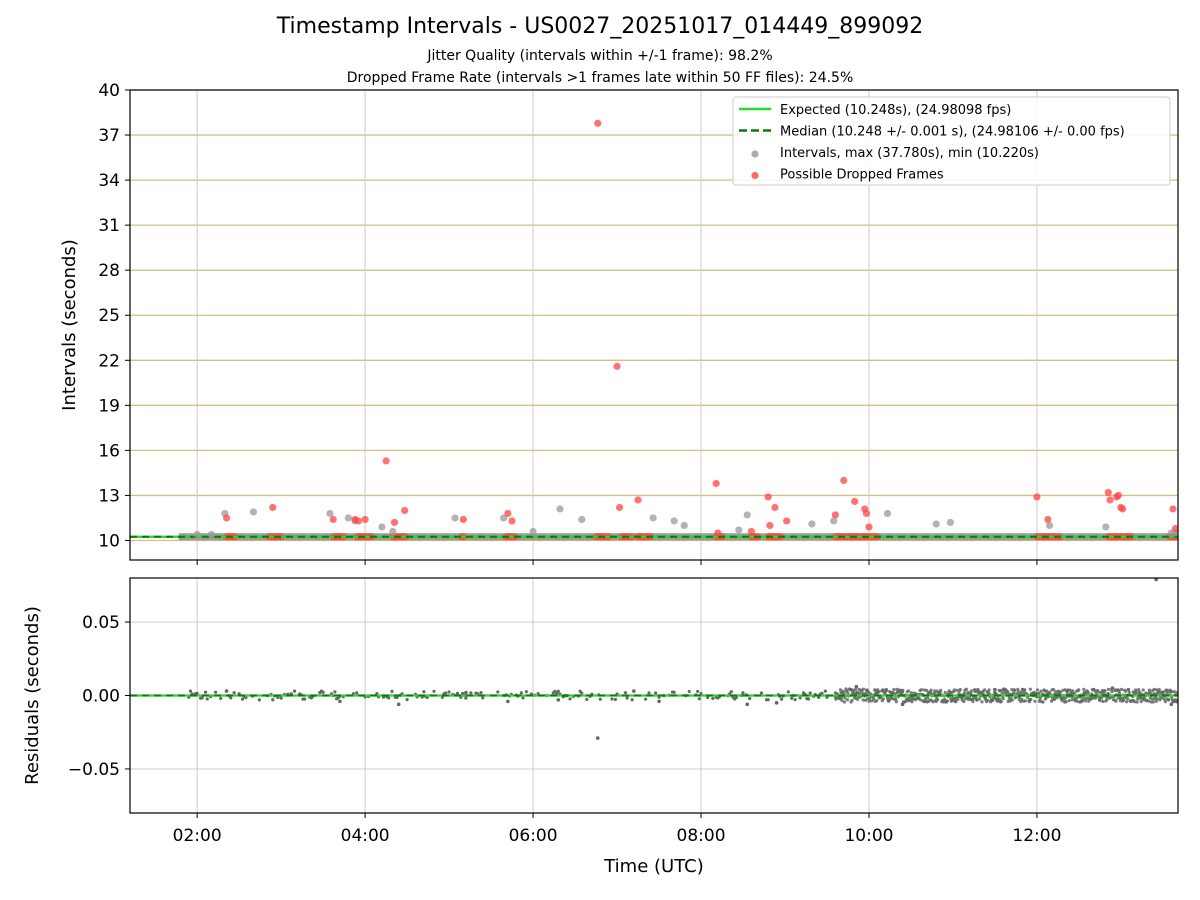 Image resolution: width=1200 pixels, height=900 pixels. I want to click on y-tick-label: 0.00, so click(101, 697).